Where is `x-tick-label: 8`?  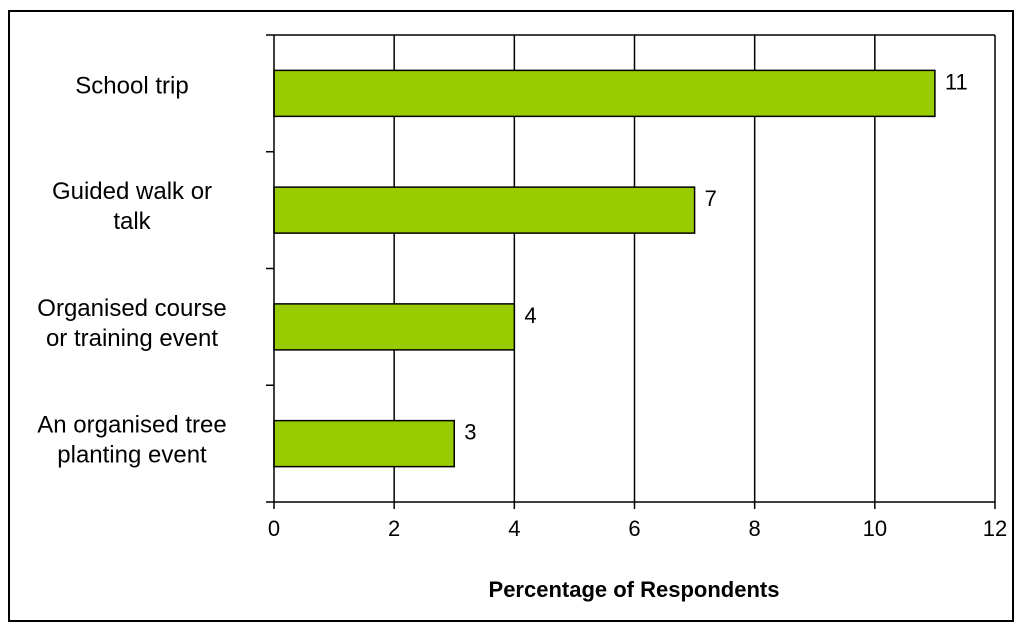 x-tick-label: 8 is located at coordinates (755, 528).